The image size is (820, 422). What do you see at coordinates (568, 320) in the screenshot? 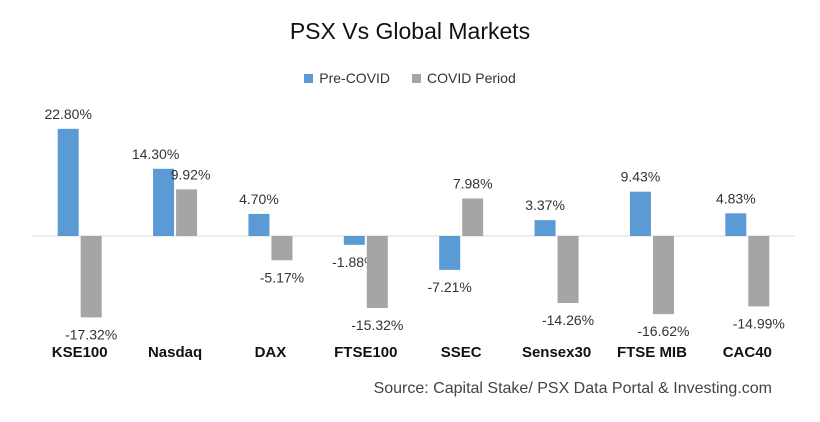
I see `data-label-sensex30-covid-period: -14.26%` at bounding box center [568, 320].